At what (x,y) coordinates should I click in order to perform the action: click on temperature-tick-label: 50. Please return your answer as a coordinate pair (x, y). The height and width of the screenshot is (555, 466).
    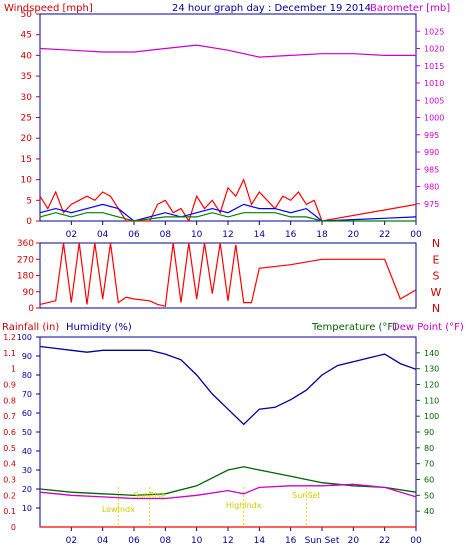
    Looking at the image, I should click on (429, 495).